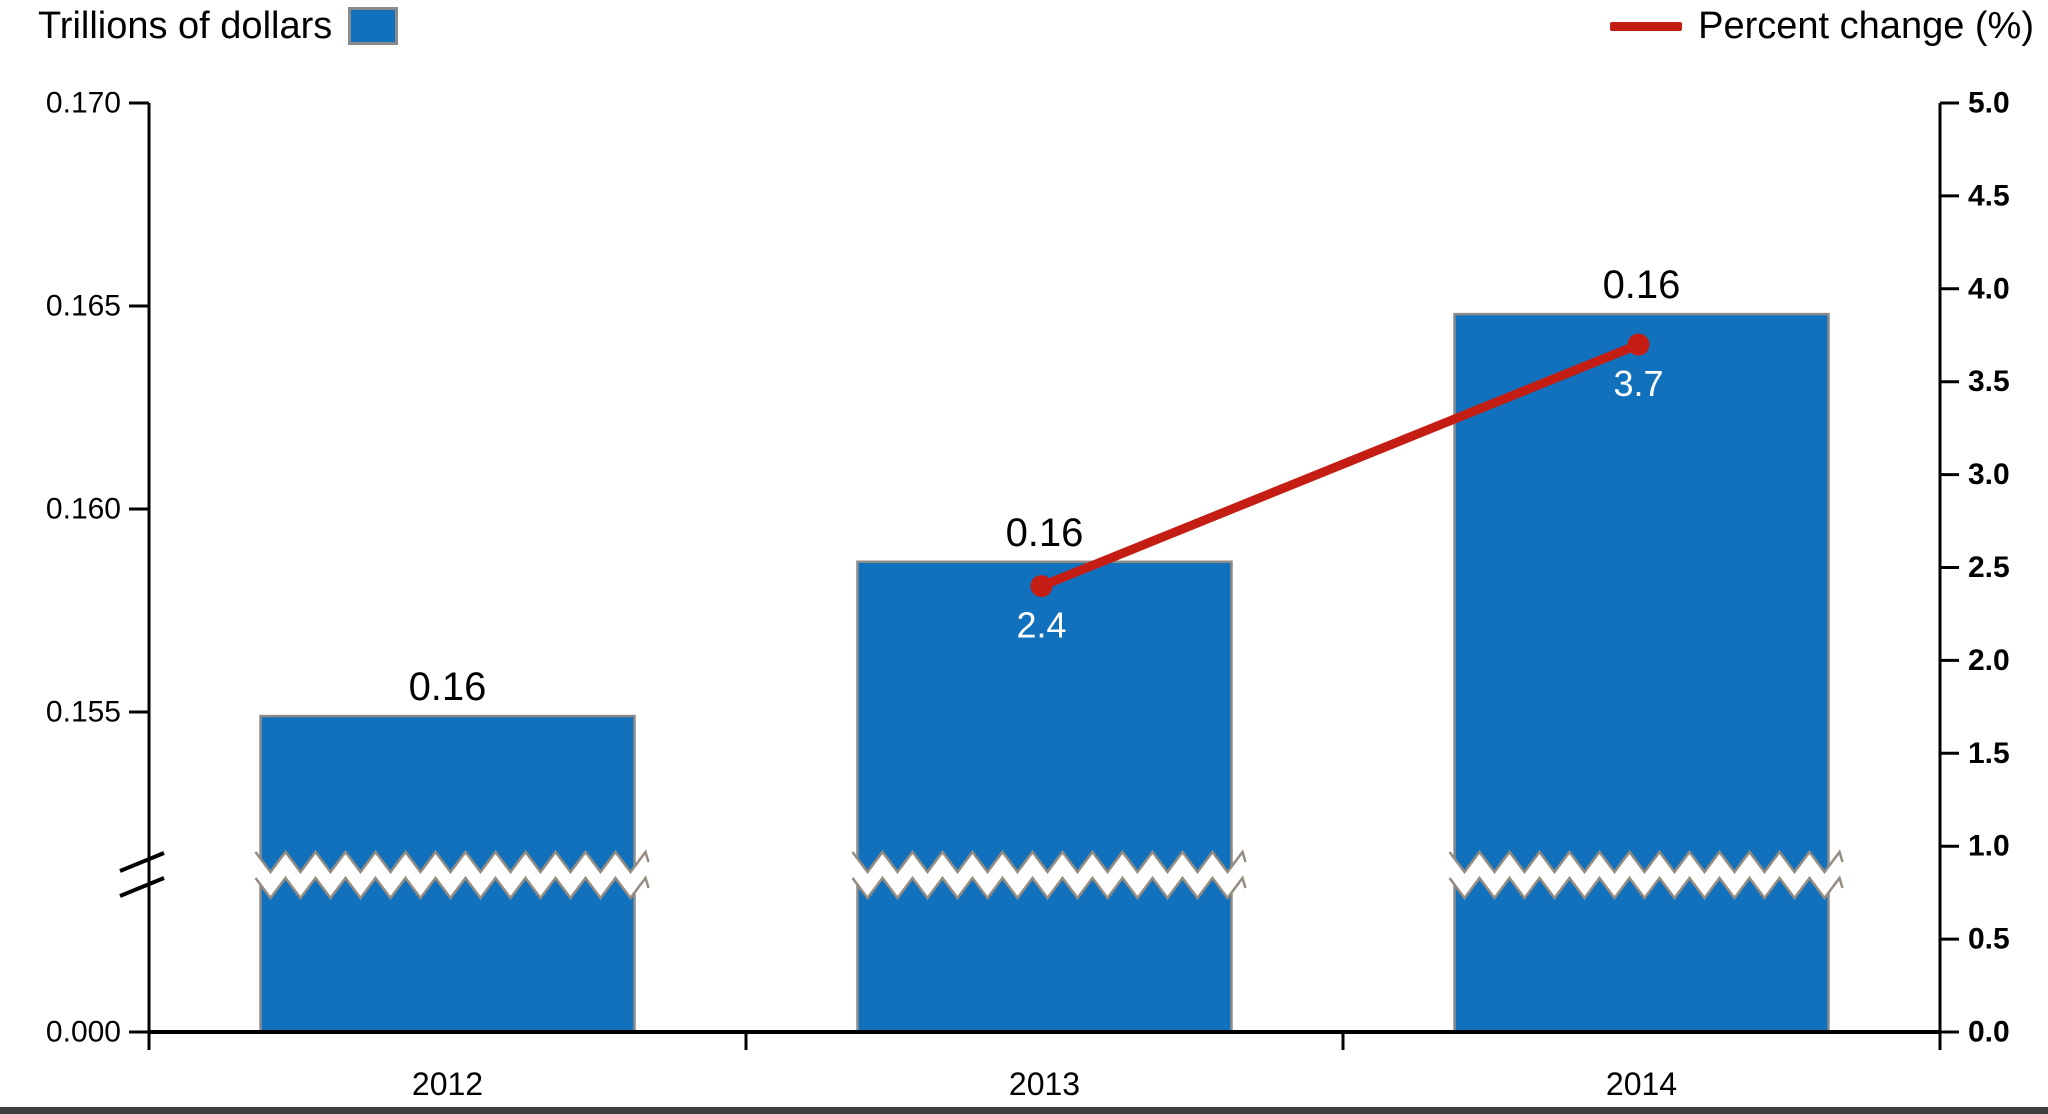 This screenshot has width=2048, height=1114. I want to click on right-tick-label: 0.5, so click(1989, 939).